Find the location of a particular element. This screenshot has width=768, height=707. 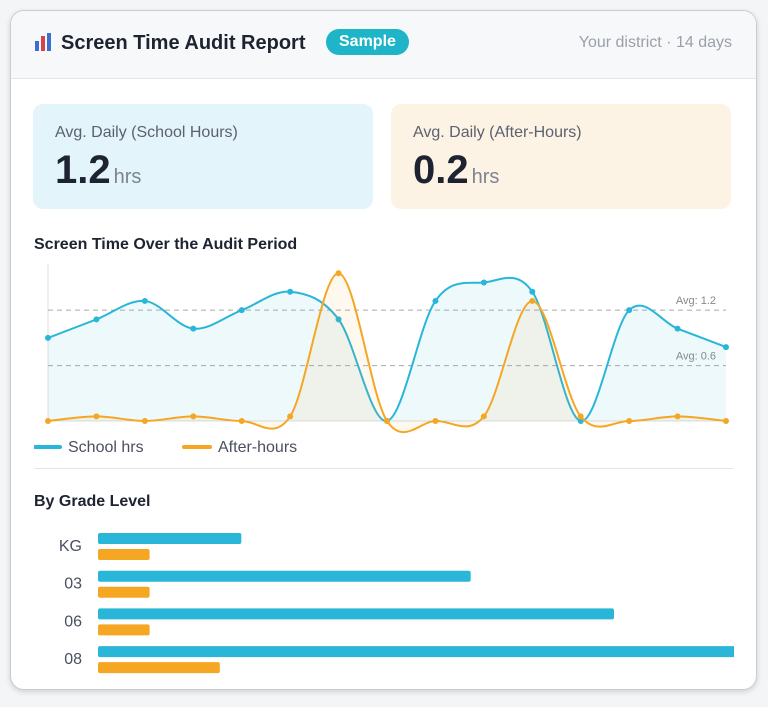

category-label: 08 is located at coordinates (73, 659).